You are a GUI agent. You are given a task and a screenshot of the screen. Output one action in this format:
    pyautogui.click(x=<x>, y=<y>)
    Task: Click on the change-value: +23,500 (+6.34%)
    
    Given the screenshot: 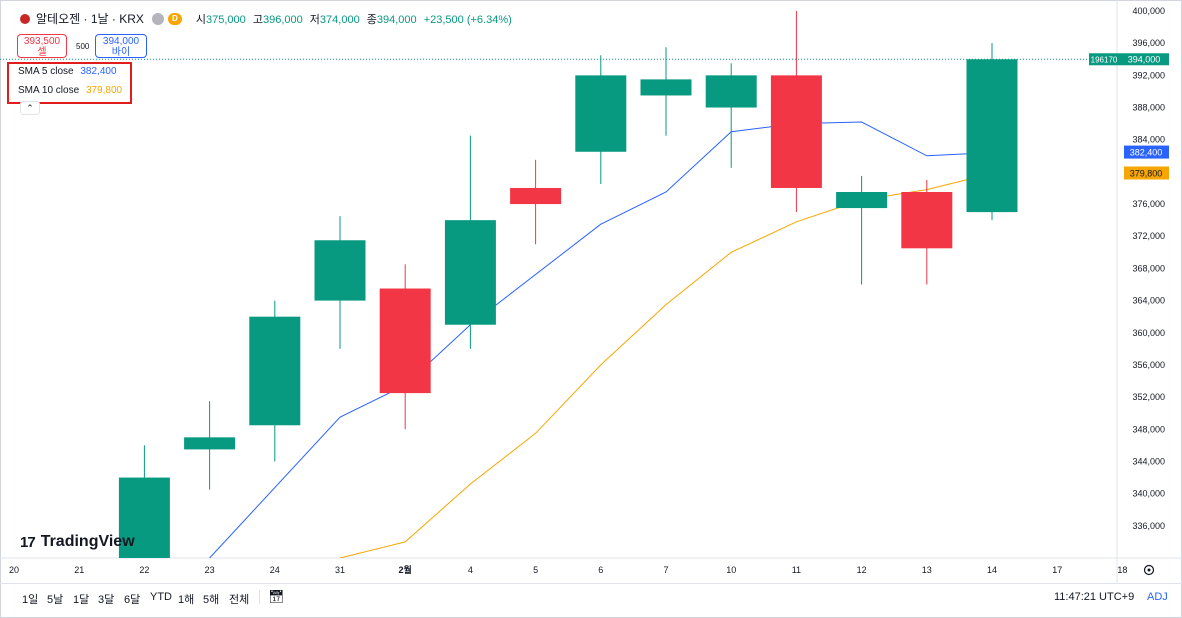 What is the action you would take?
    pyautogui.click(x=467, y=19)
    